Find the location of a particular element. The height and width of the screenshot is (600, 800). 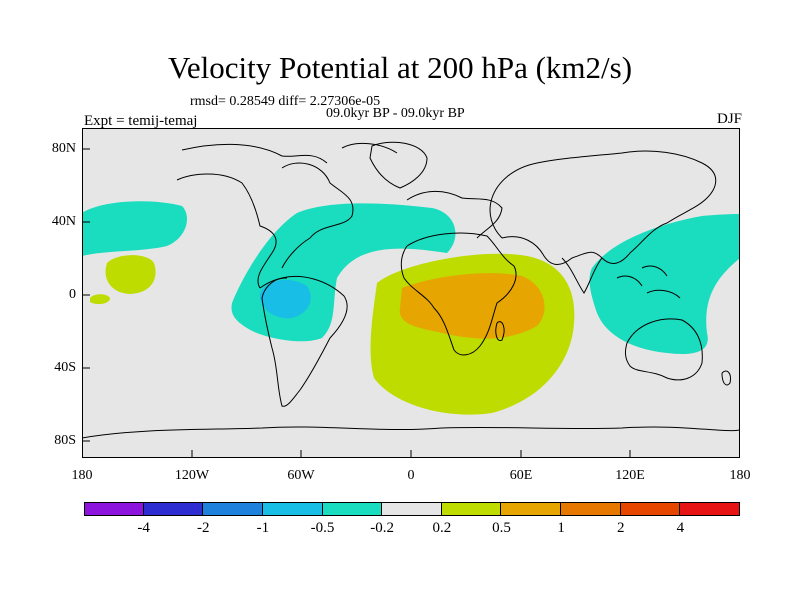

colorbar-label: 4 is located at coordinates (680, 528).